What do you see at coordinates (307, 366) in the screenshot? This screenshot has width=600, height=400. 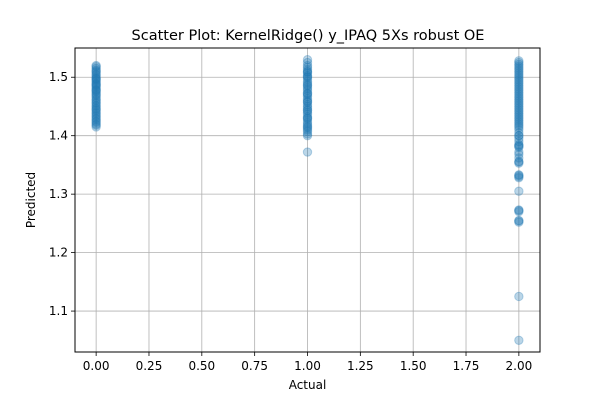 I see `x-tick-label: 1.00` at bounding box center [307, 366].